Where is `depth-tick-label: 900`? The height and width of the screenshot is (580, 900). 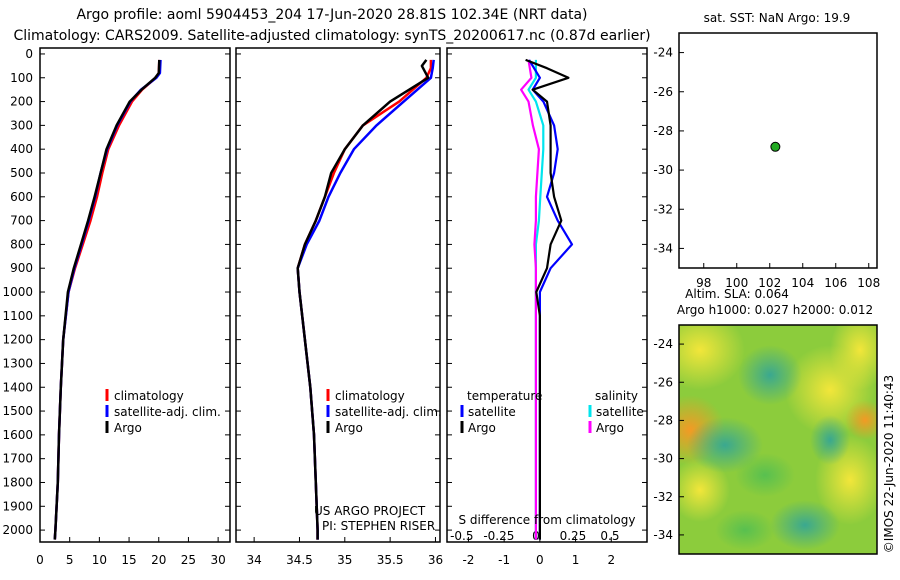
depth-tick-label: 900 is located at coordinates (21, 268).